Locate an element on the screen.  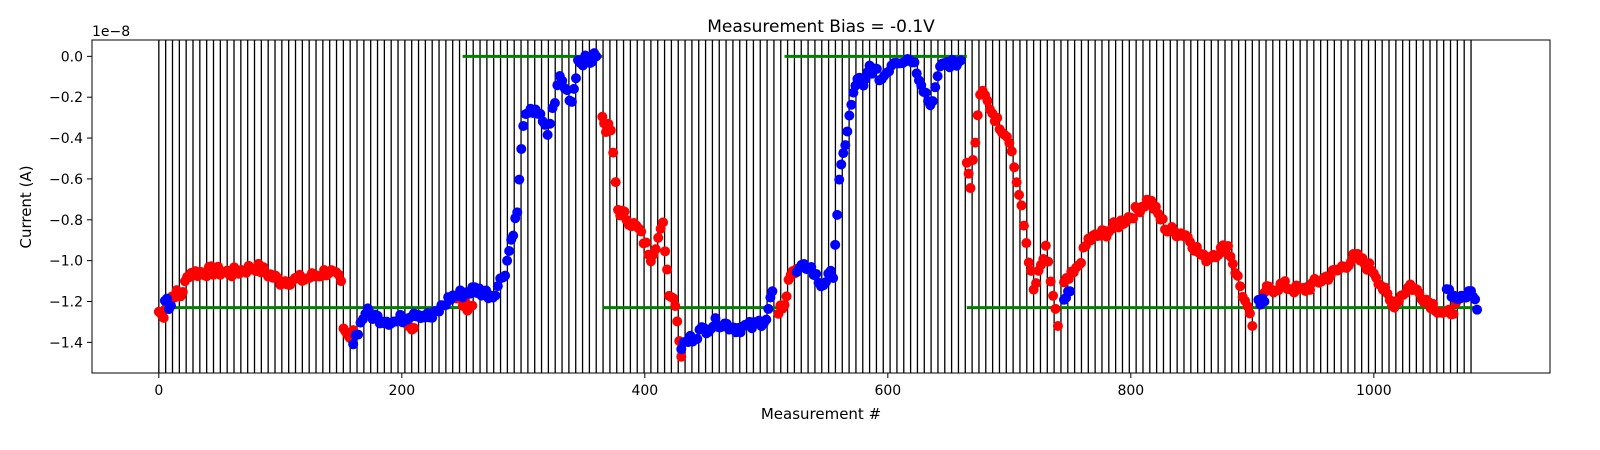
x-axis-ticks: 0 200 400 600 800 1000 is located at coordinates (773, 386).